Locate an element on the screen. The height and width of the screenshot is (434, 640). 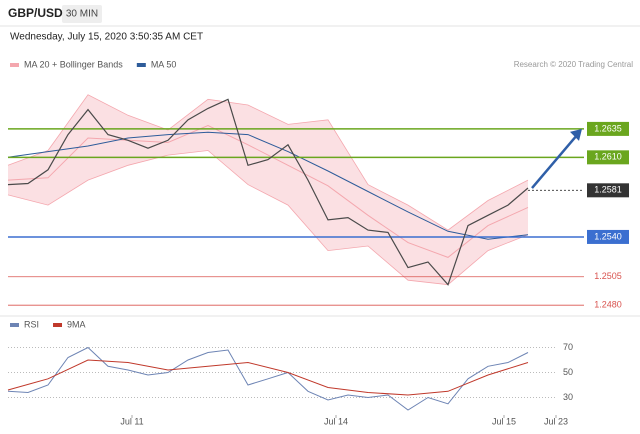
timeframe-button is located at coordinates (82, 14).